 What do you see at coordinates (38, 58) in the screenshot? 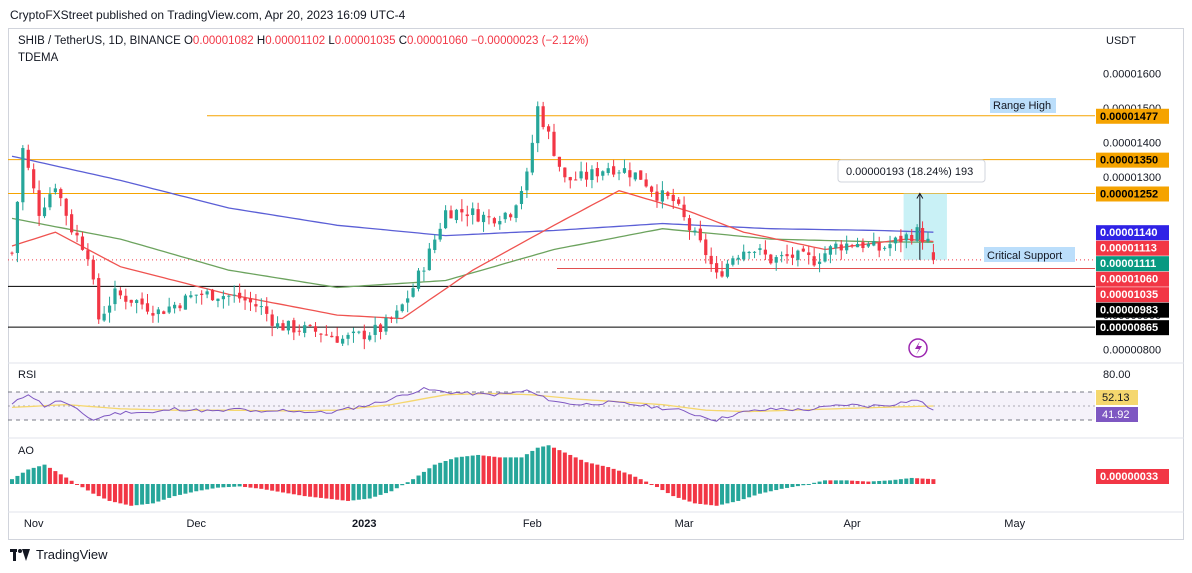
I see `indicator-label: TDEMA` at bounding box center [38, 58].